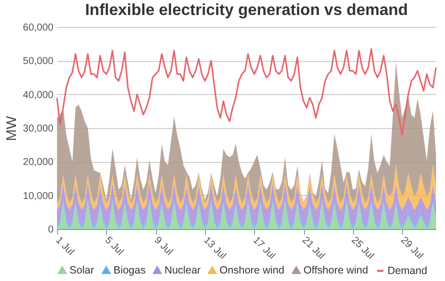  Describe the element at coordinates (163, 246) in the screenshot. I see `x-tick-label: 9 Jul` at that location.